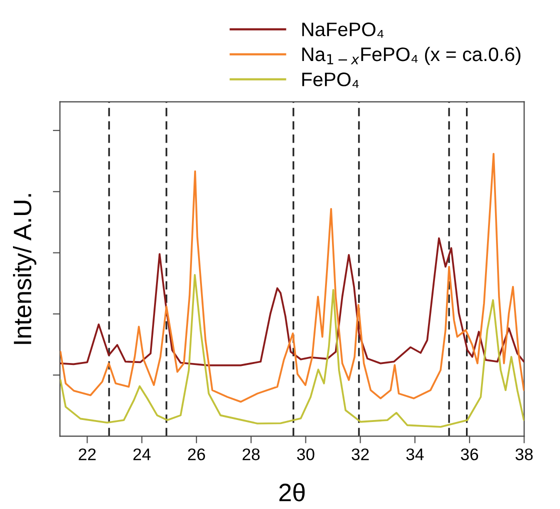 The image size is (560, 509). What do you see at coordinates (196, 454) in the screenshot?
I see `x-tick-label: 26` at bounding box center [196, 454].